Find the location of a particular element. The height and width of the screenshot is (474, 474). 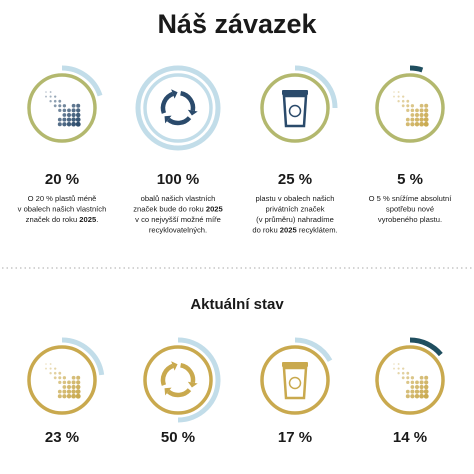

text-segment: spotřebu nové is located at coordinates (410, 209).